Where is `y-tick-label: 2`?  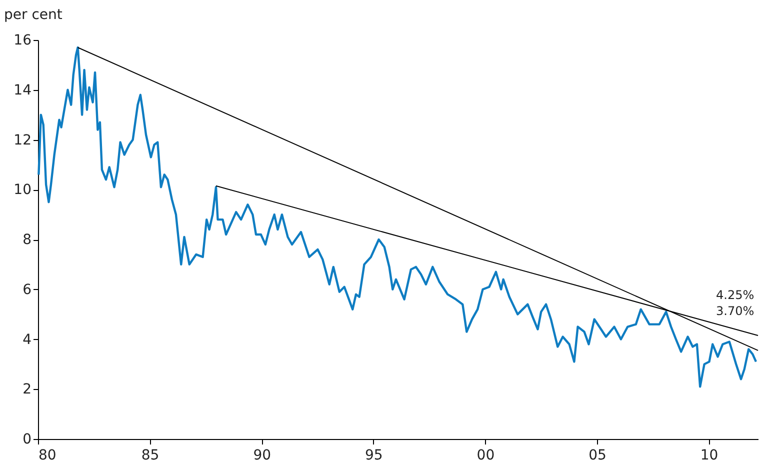 y-tick-label: 2 is located at coordinates (27, 390).